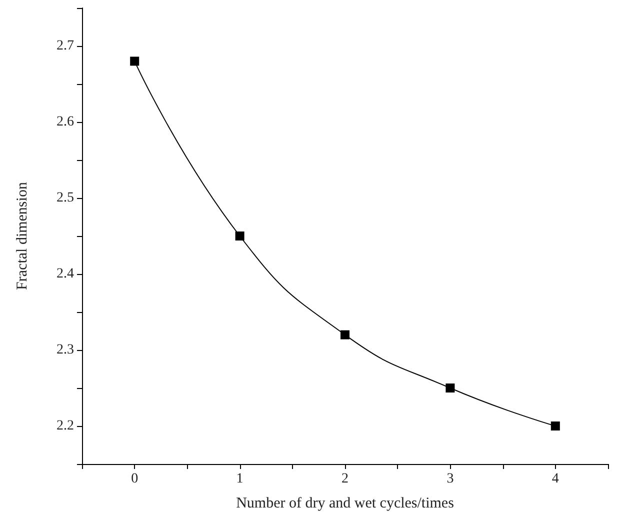 The height and width of the screenshot is (516, 619). I want to click on y-tick-label: 2.7, so click(65, 46).